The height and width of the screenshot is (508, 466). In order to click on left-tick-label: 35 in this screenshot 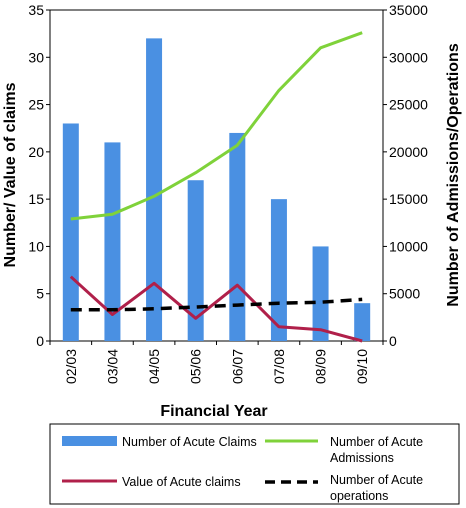, I will do `click(36, 10)`.